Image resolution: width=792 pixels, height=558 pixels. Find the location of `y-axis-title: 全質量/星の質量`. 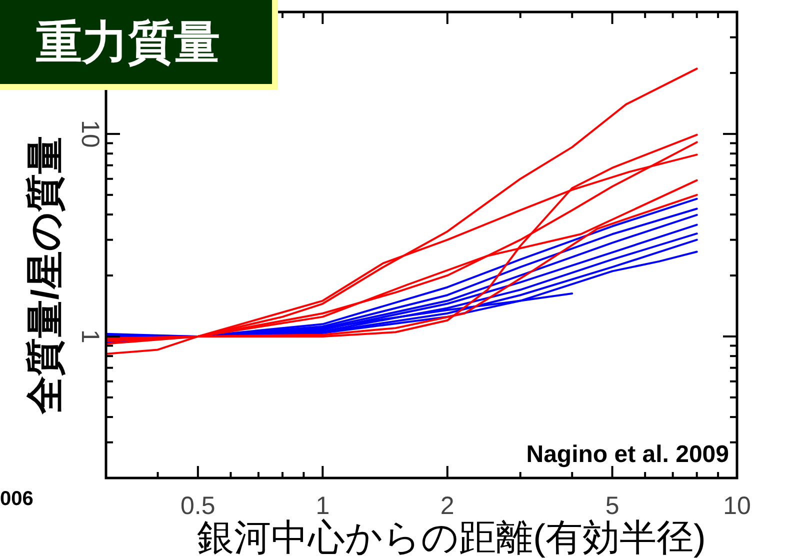

y-axis-title: 全質量/星の質量 is located at coordinates (46, 275).